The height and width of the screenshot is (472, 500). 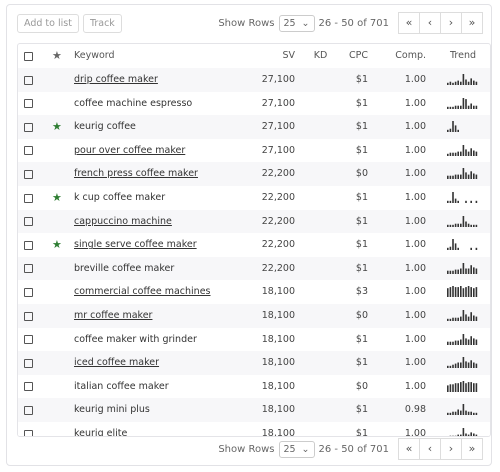 I want to click on keyword: cappuccino machine, so click(x=123, y=221).